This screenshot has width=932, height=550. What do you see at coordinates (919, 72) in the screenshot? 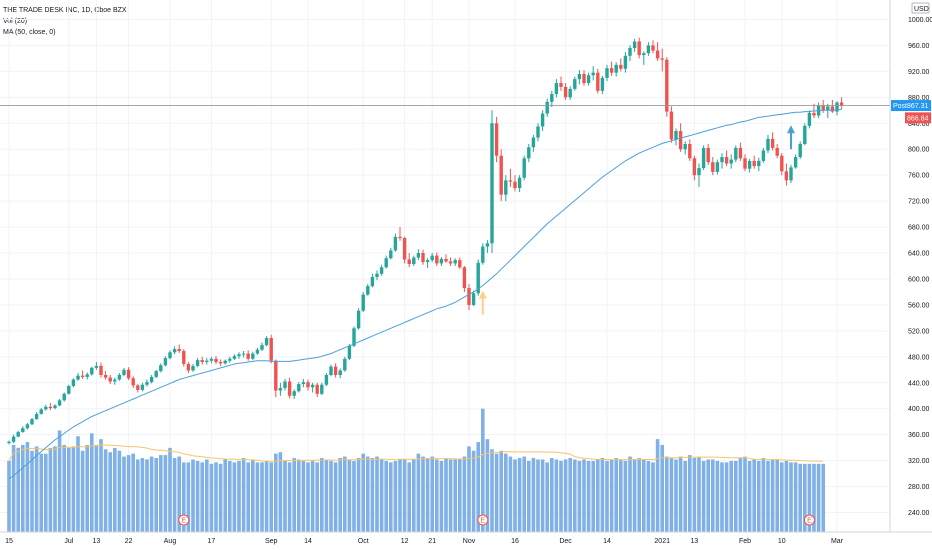
I see `y-tick-label: 920.00` at bounding box center [919, 72].